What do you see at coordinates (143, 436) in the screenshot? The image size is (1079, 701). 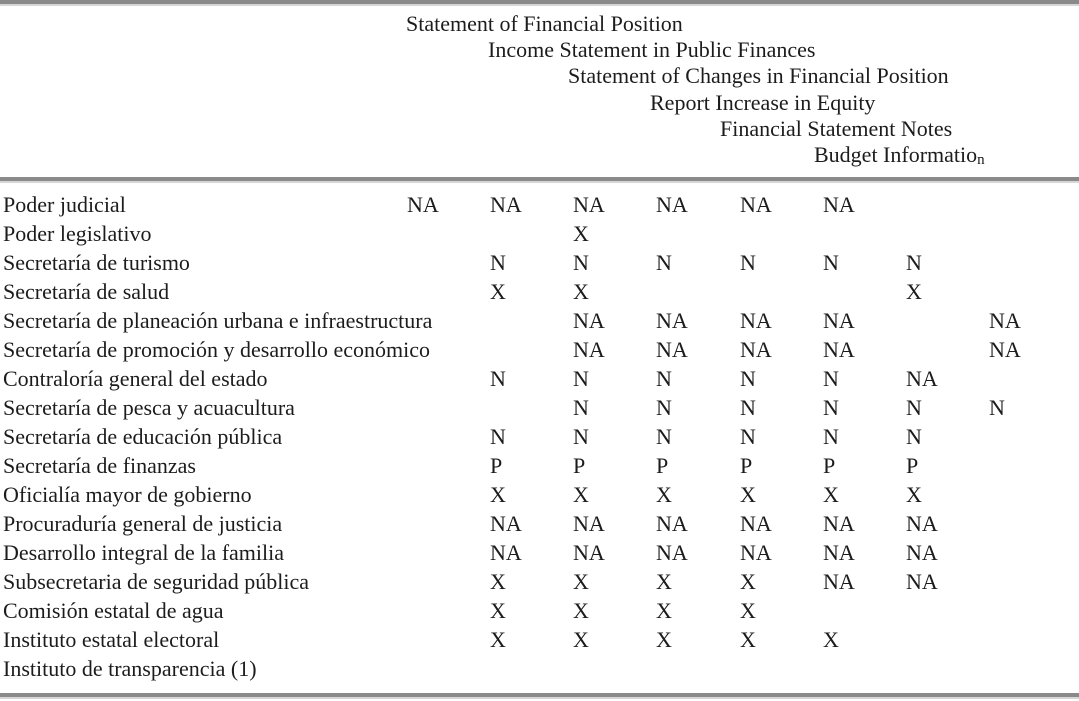 I see `entity-label: Secretaría de educación pública` at bounding box center [143, 436].